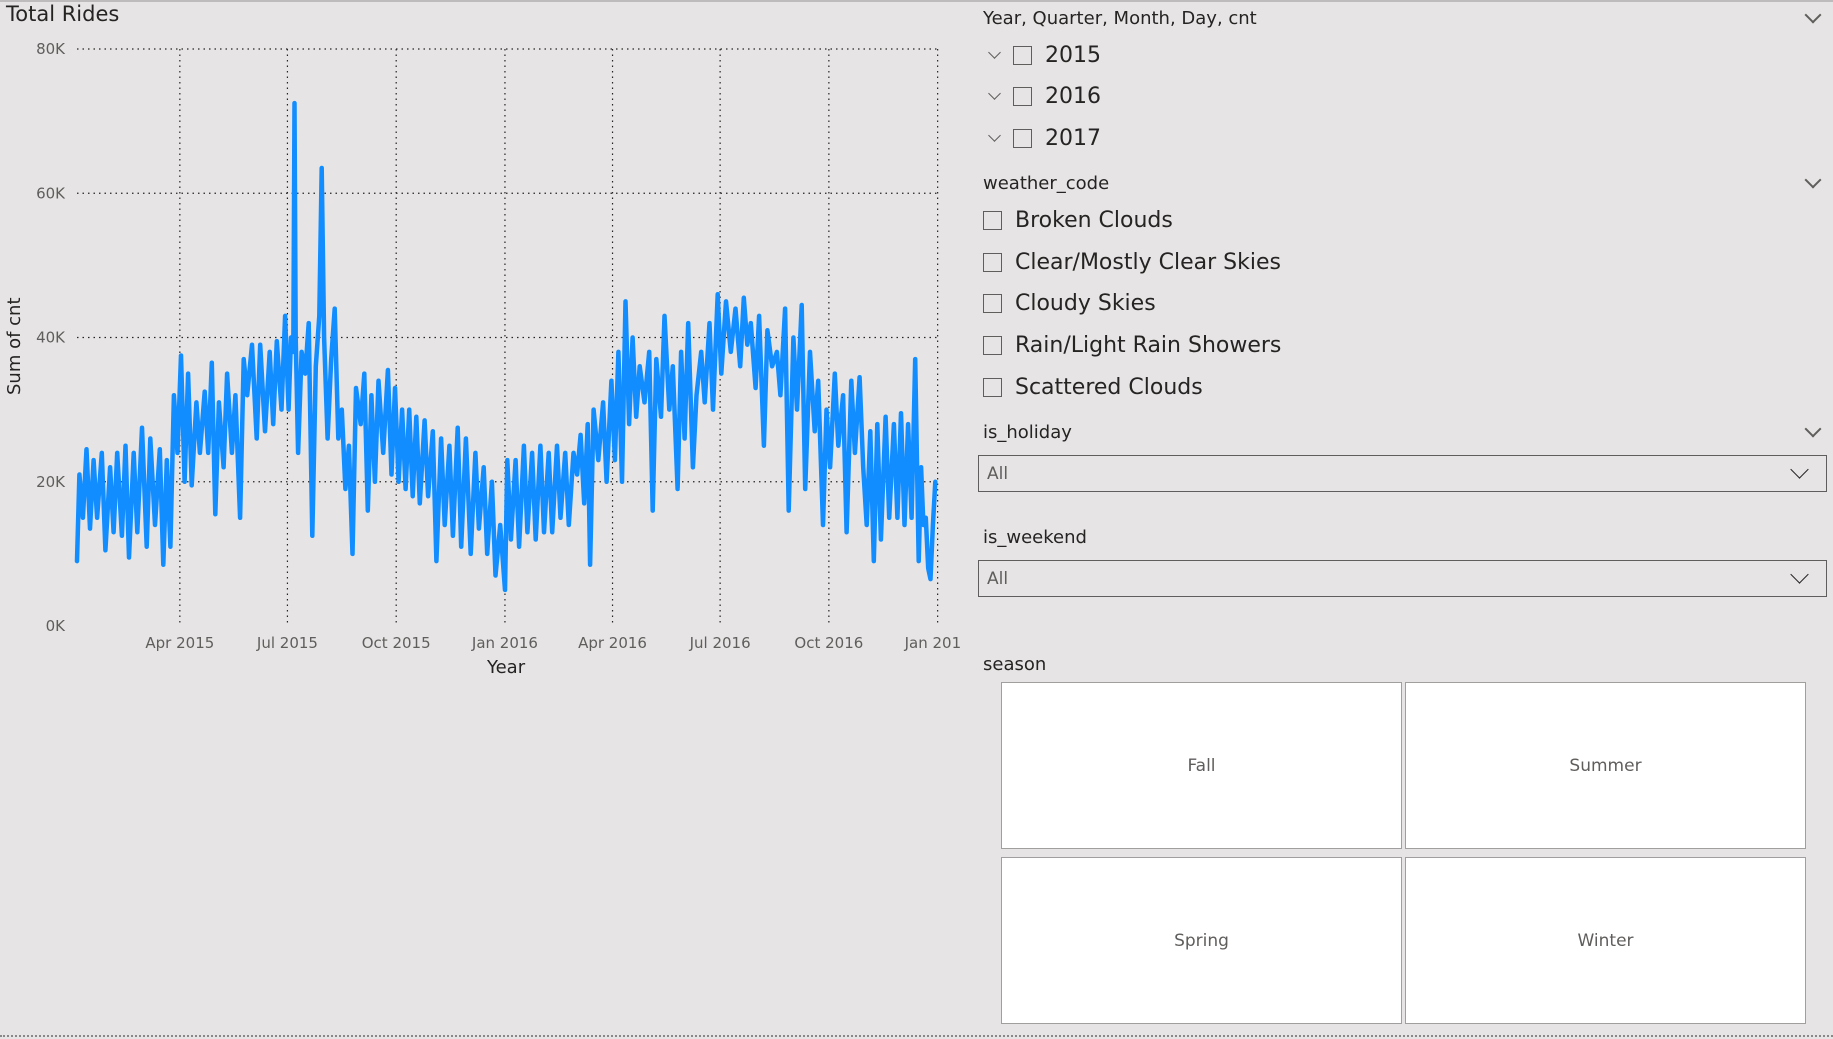 The height and width of the screenshot is (1039, 1833). What do you see at coordinates (1042, 55) in the screenshot?
I see `date-slicer-item-2015: 2015` at bounding box center [1042, 55].